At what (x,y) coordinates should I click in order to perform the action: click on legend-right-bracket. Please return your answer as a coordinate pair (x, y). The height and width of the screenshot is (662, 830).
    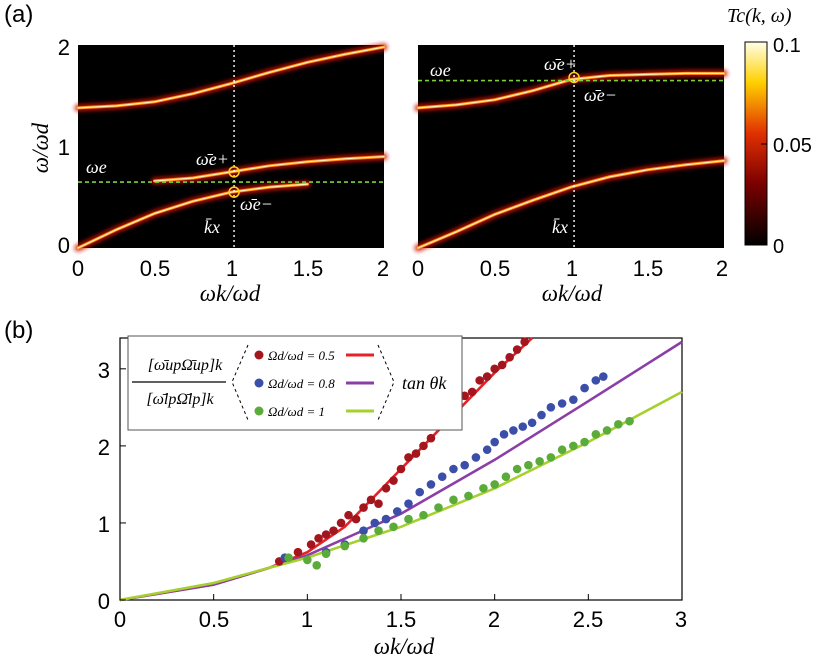
    Looking at the image, I should click on (386, 382).